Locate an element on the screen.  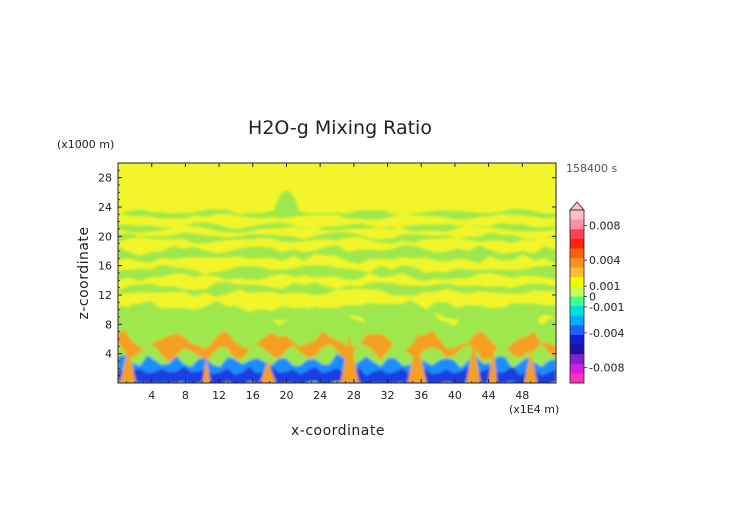
heatmap-deep-band is located at coordinates (337, 374).